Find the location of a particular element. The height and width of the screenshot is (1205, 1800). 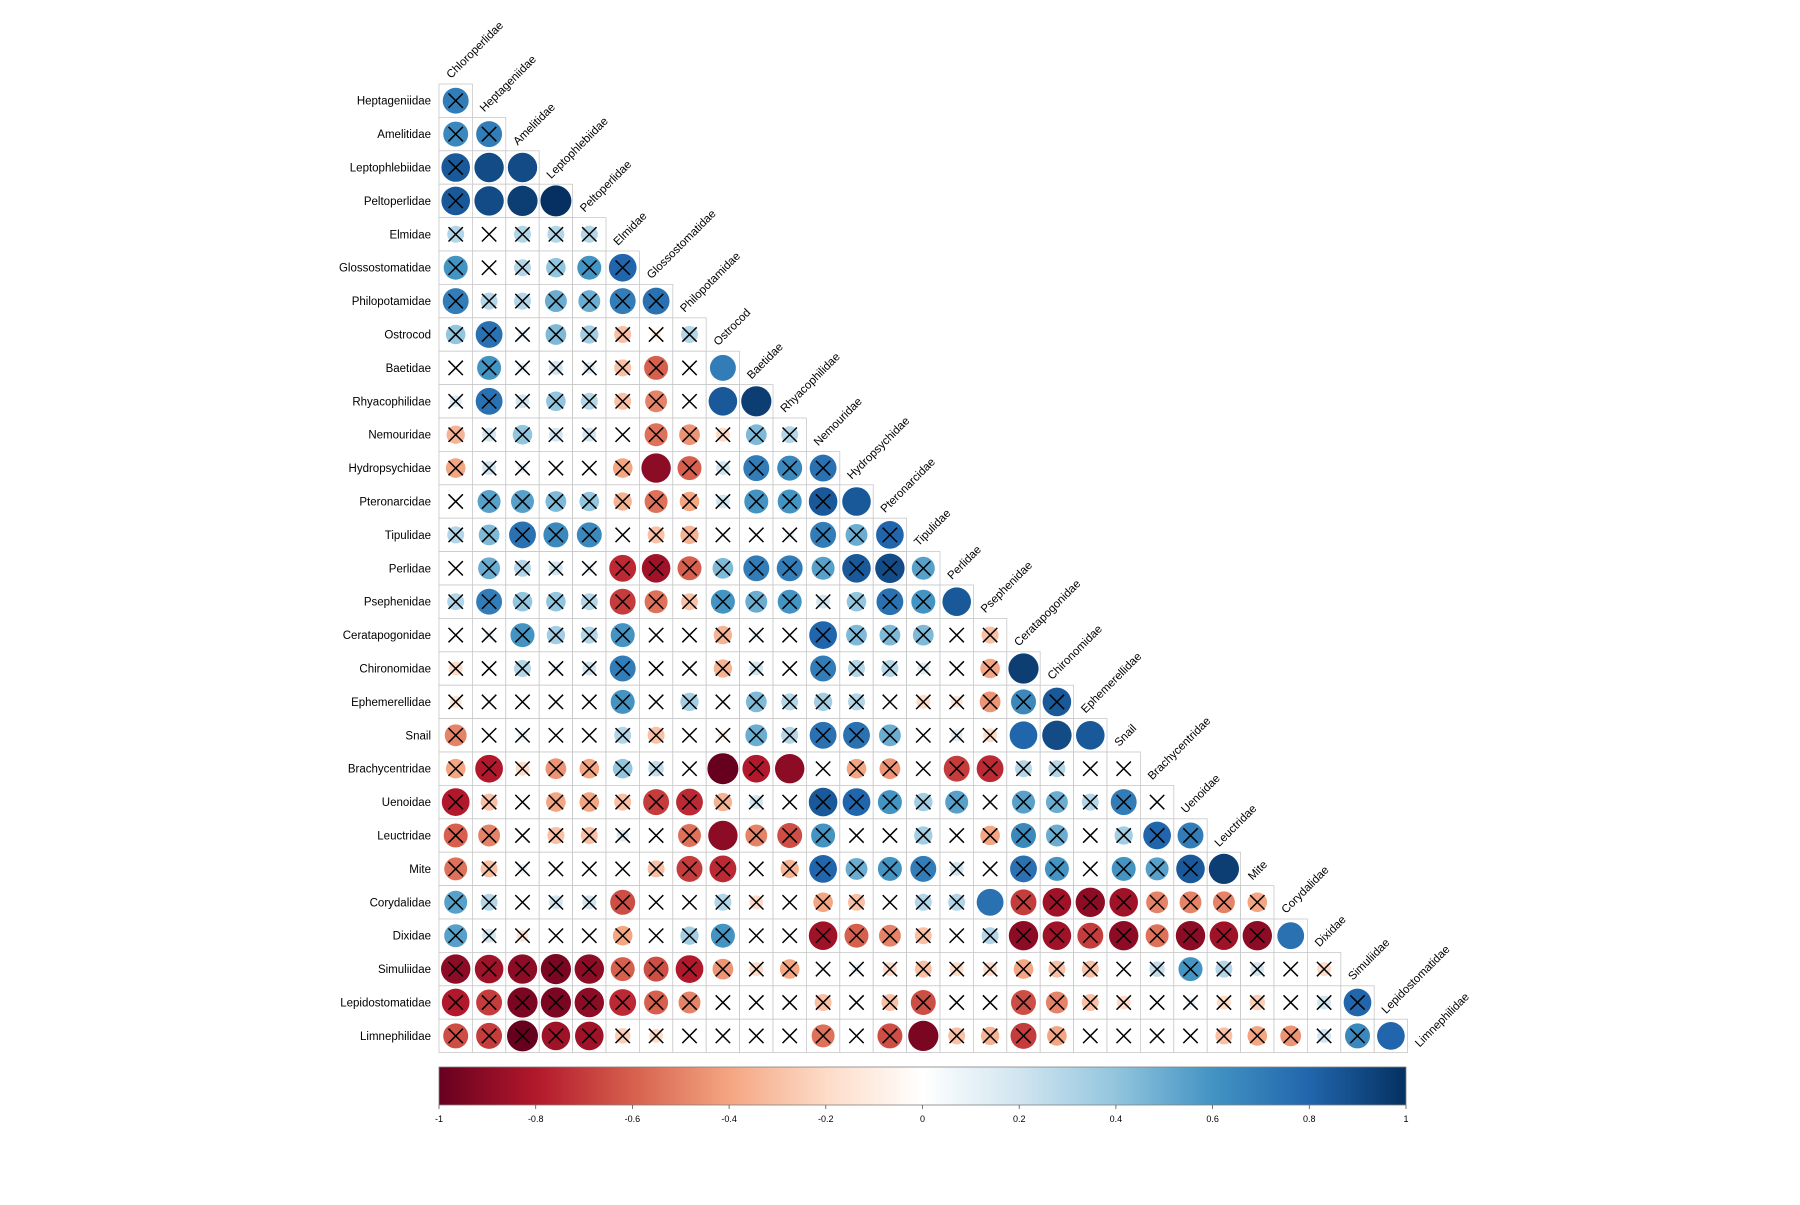

column-label: Perlidae is located at coordinates (965, 563).